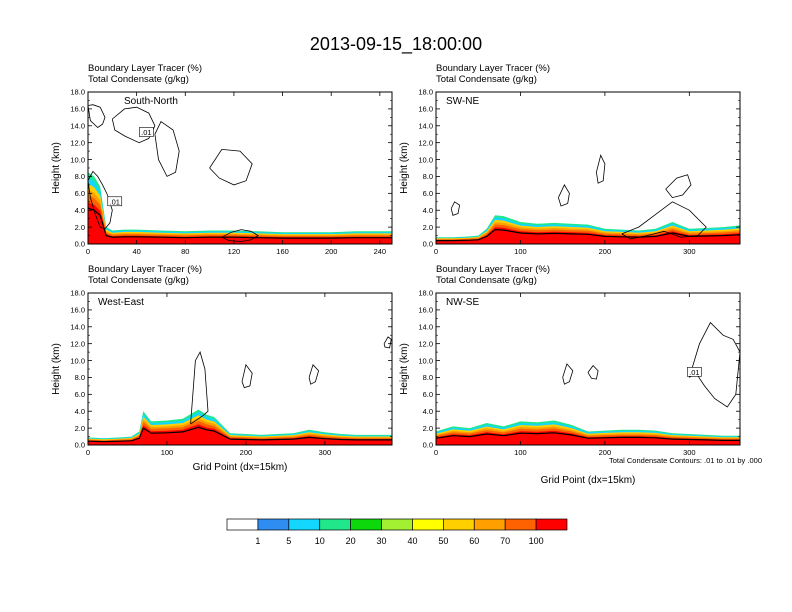 The height and width of the screenshot is (612, 792). I want to click on colorbar-label: 1, so click(257, 541).